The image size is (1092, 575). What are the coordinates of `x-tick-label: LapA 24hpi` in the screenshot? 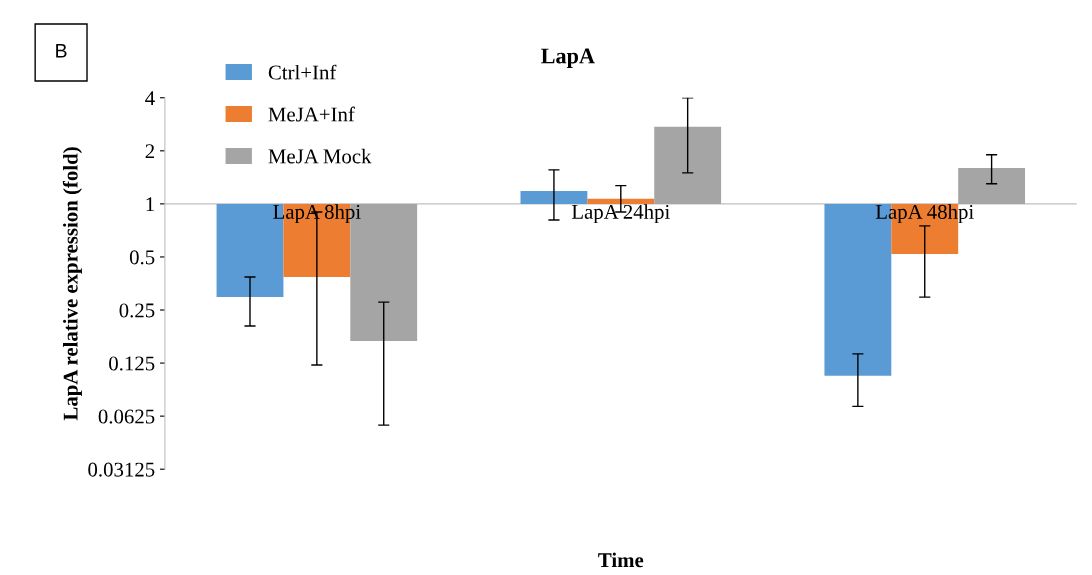 It's located at (620, 214).